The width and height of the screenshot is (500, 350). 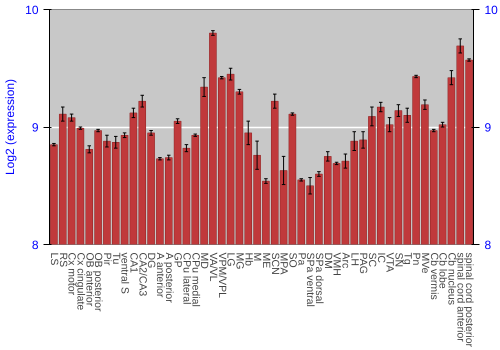 What do you see at coordinates (460, 297) in the screenshot?
I see `x-tick-label: spinal cord anterior` at bounding box center [460, 297].